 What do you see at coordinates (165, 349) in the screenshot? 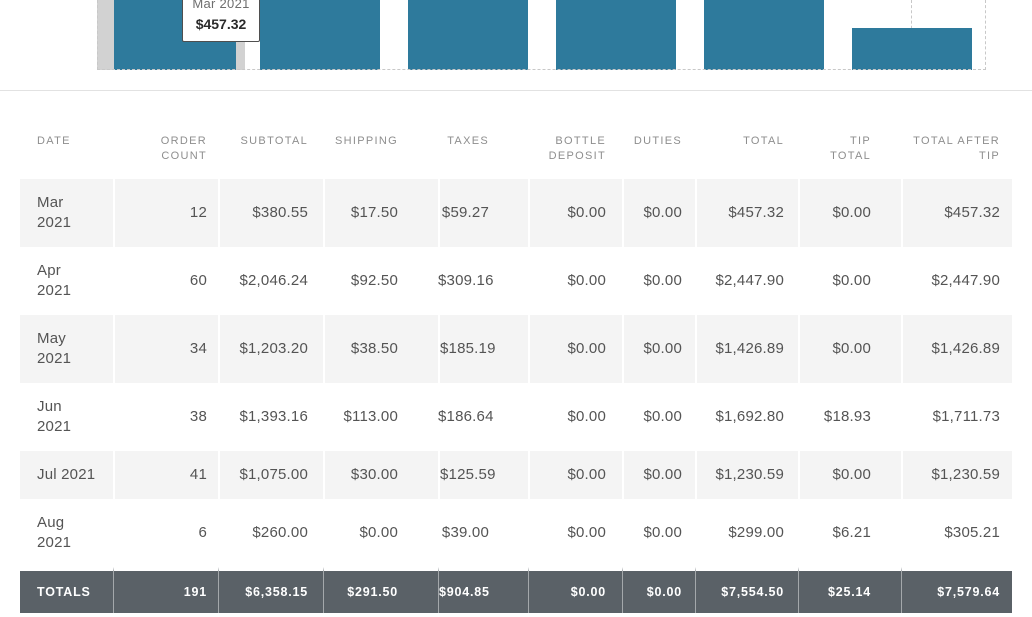
I see `cell-order_count: 34` at bounding box center [165, 349].